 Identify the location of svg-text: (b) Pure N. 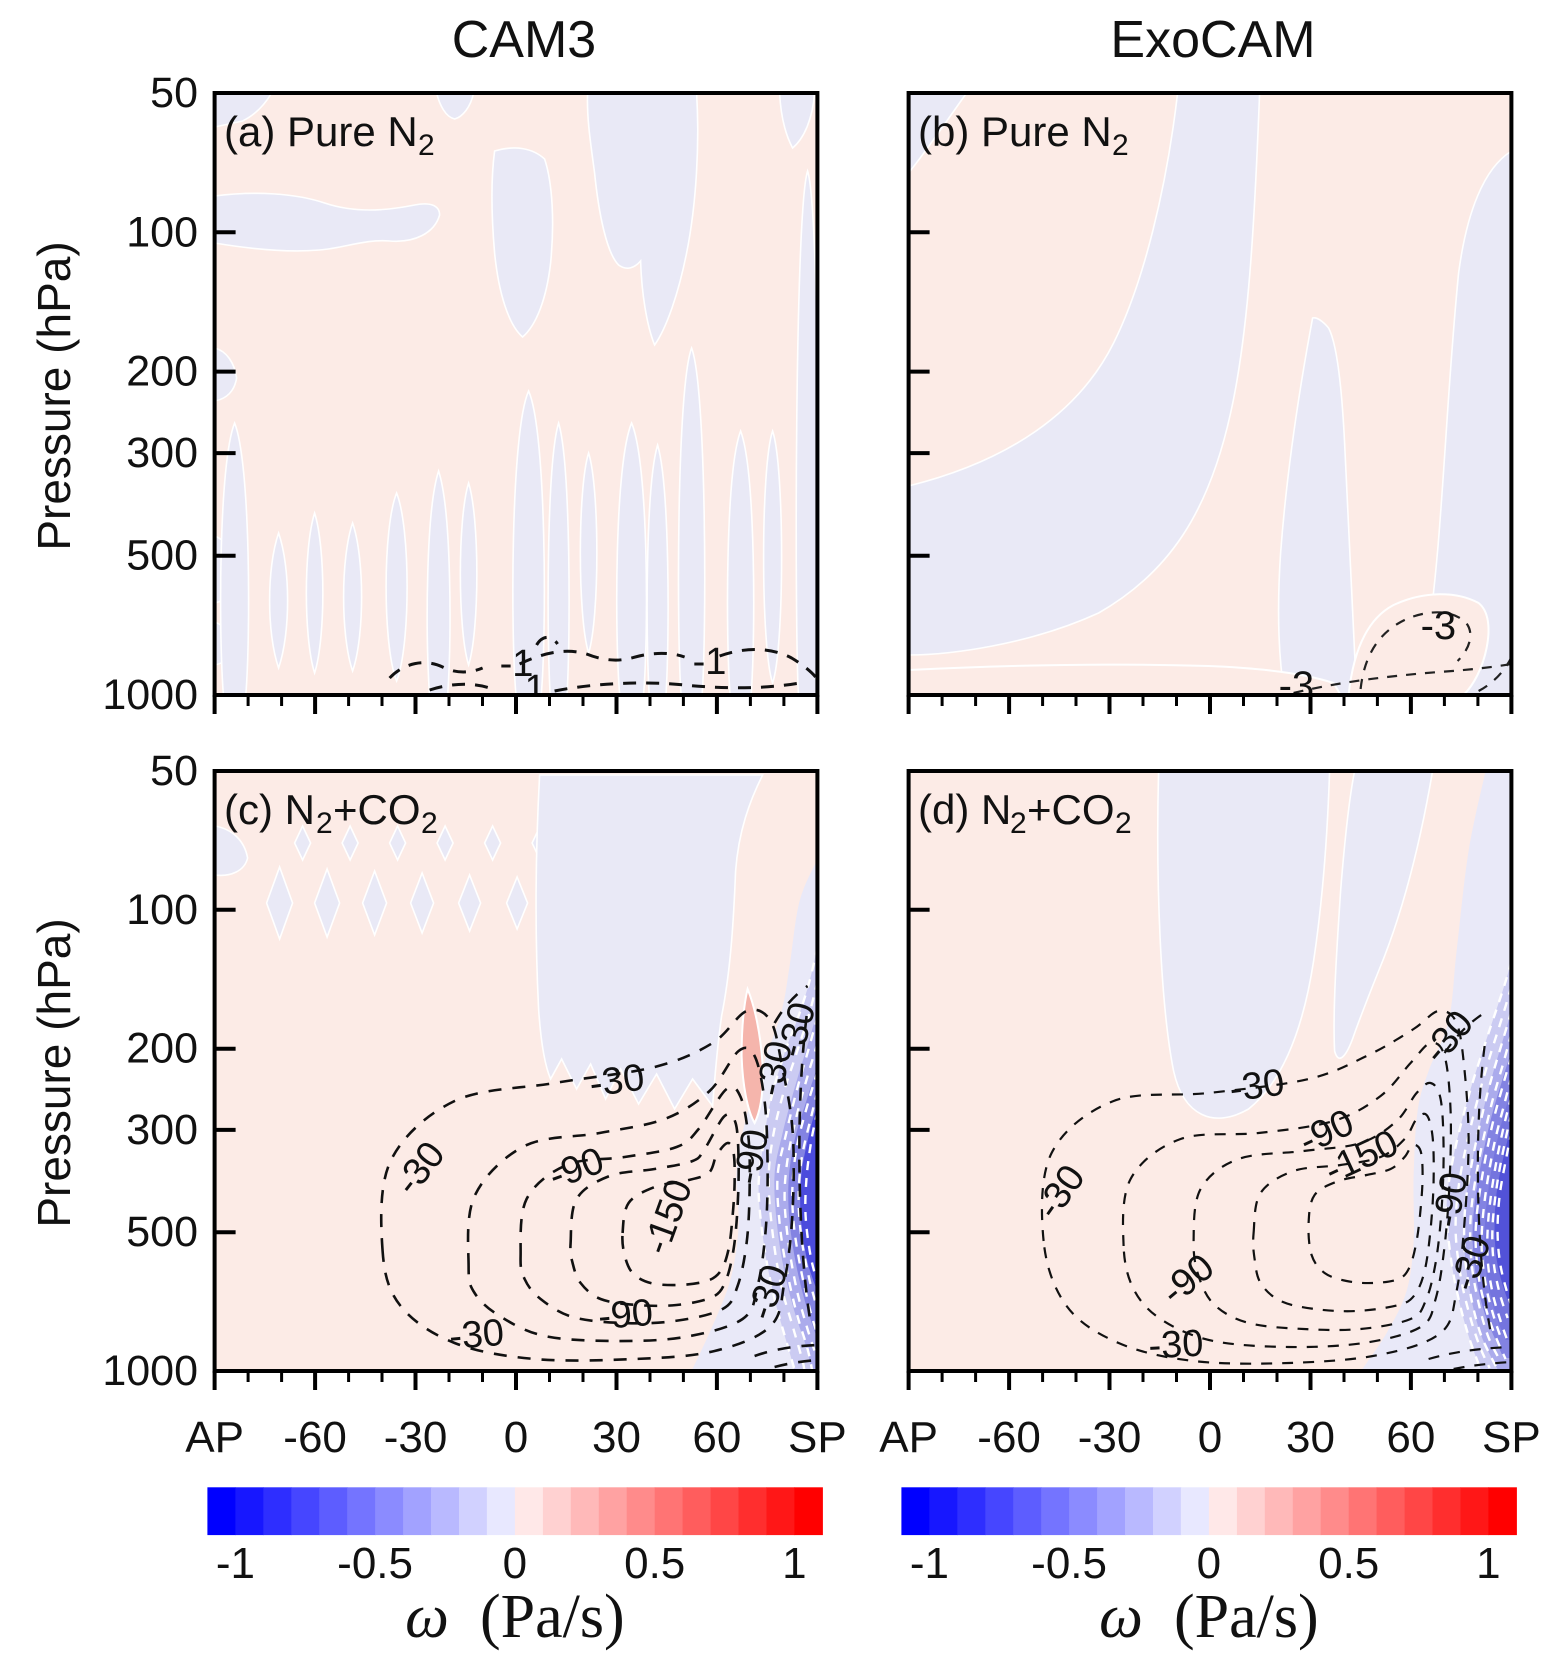
(1015, 131).